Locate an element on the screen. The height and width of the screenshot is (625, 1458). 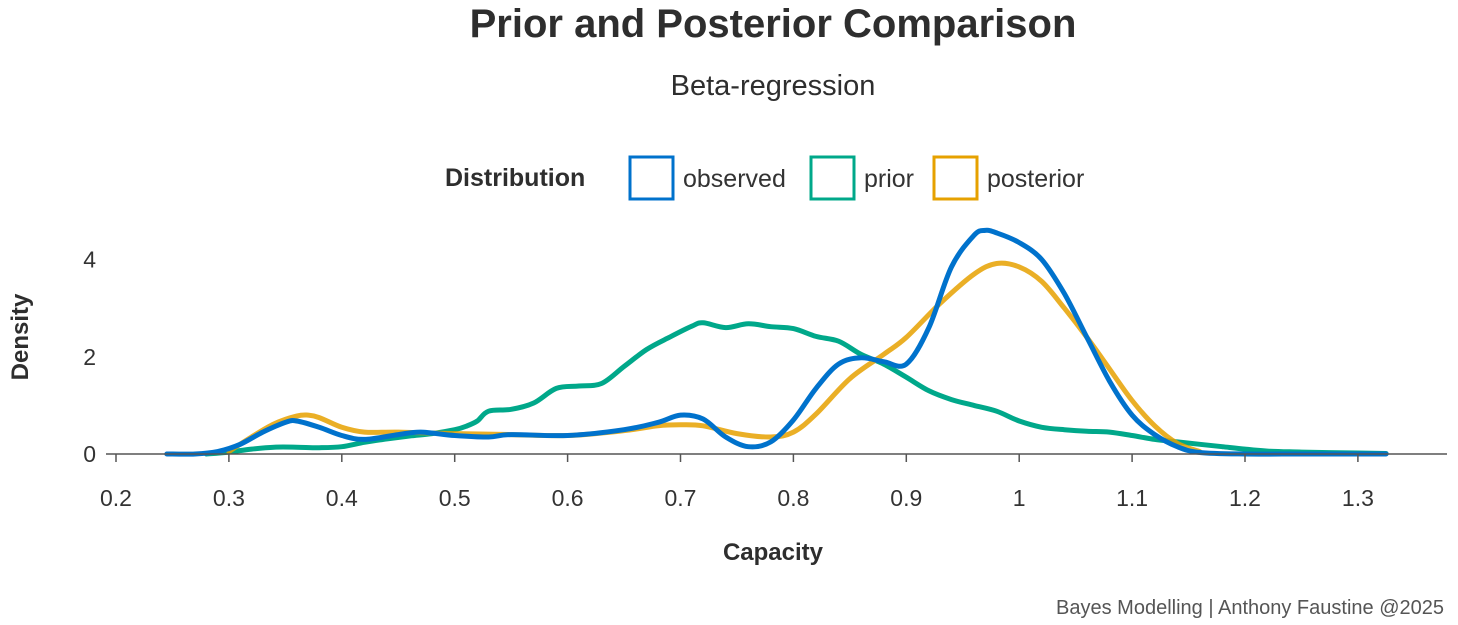
x-axis: 0.2 0.3 0.4 0.5 0.6 0.7 0.8 0.9 1 1.1 1.2 1.3 is located at coordinates (737, 482).